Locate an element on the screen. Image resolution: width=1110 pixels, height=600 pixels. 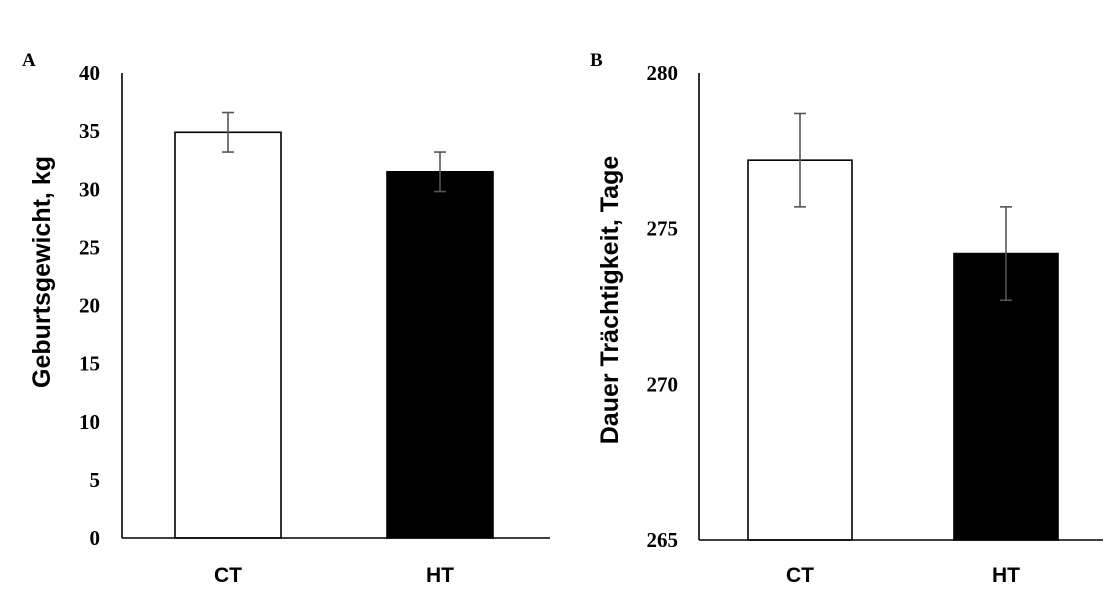
y-tick-label: 15 is located at coordinates (89, 364).